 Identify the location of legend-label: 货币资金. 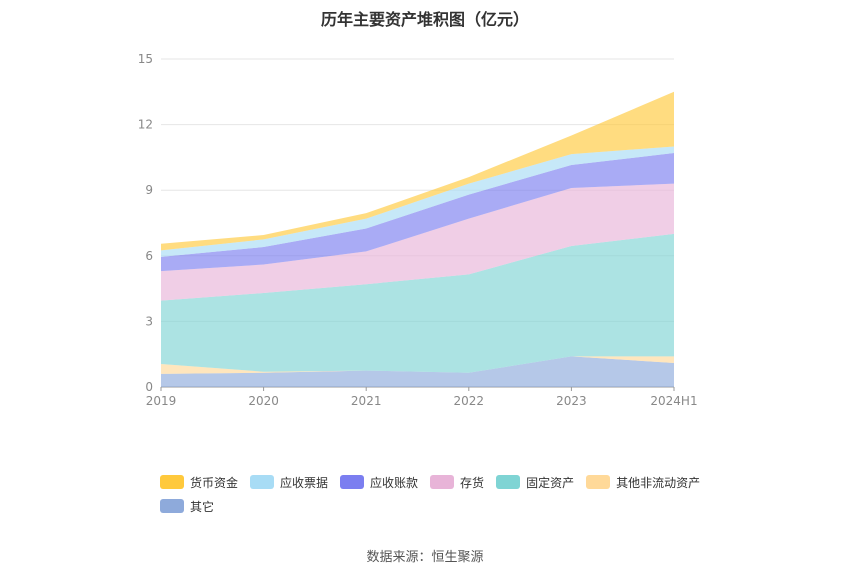
(214, 482).